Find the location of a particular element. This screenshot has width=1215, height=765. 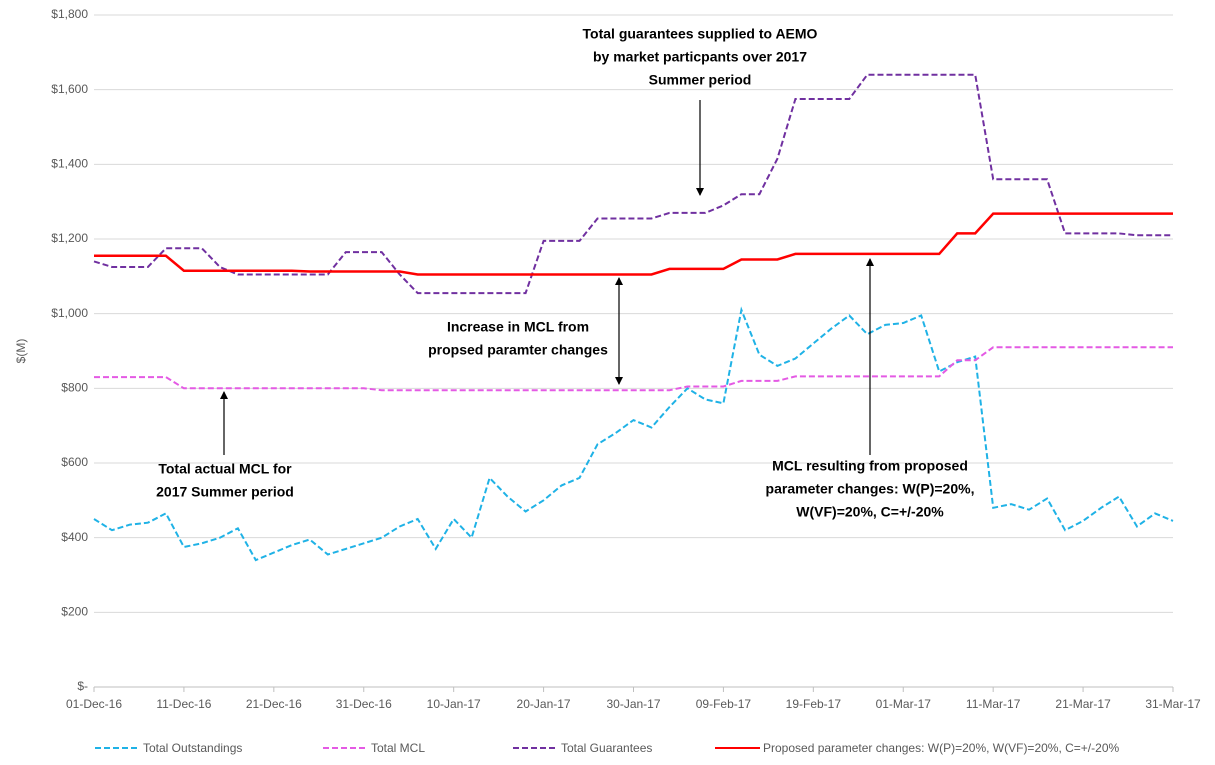

annotation: MCL resulting from proposed is located at coordinates (870, 466).